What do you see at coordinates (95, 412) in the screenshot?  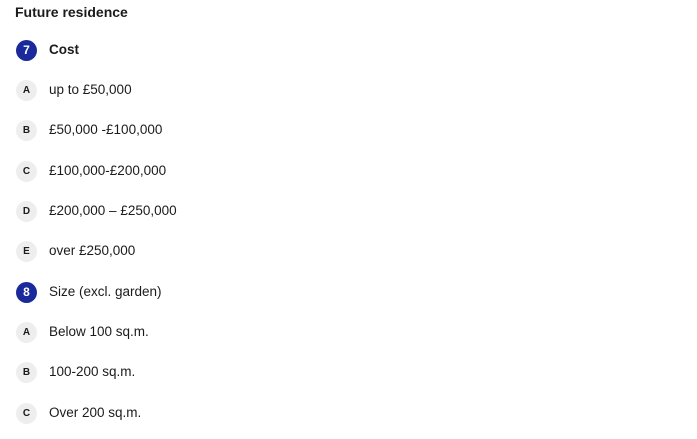 I see `option-label: Over 200 sq.m.` at bounding box center [95, 412].